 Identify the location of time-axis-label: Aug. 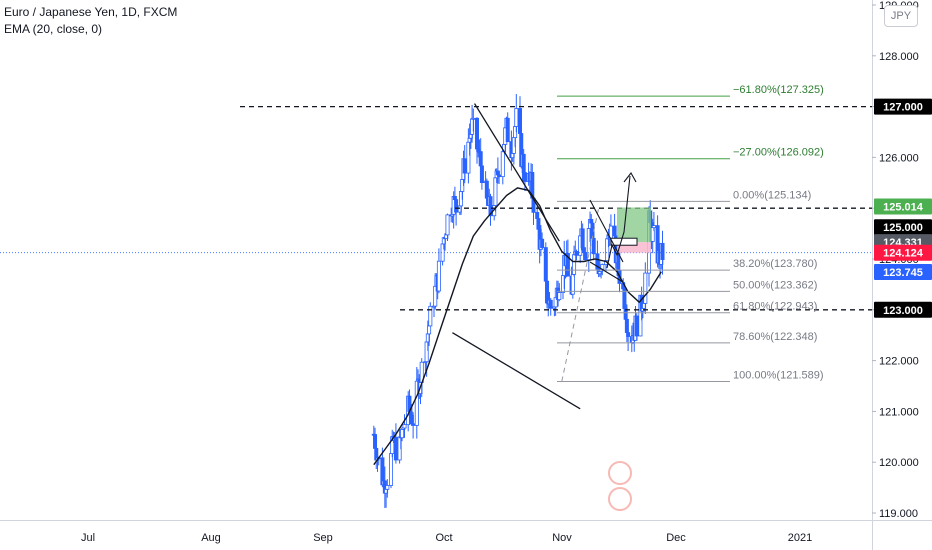
(211, 538).